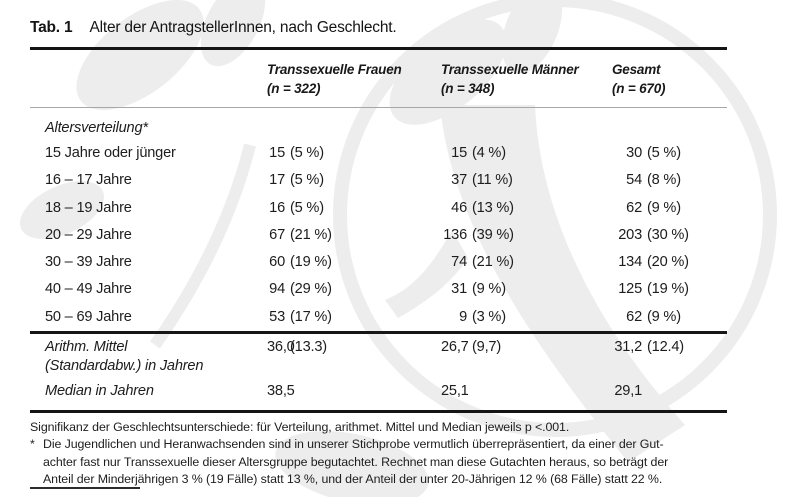 This screenshot has width=798, height=497. Describe the element at coordinates (493, 234) in the screenshot. I see `cell-percent: (39 %)` at that location.